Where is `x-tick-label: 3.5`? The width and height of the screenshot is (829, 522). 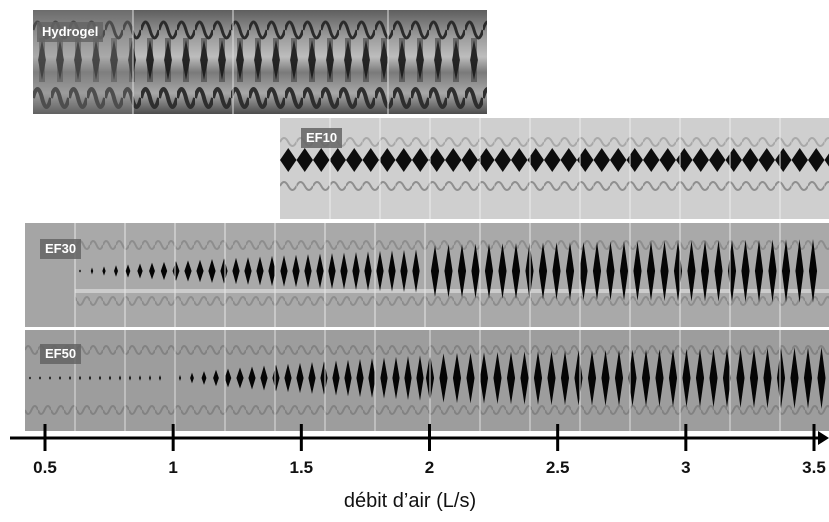 x-tick-label: 3.5 is located at coordinates (814, 467).